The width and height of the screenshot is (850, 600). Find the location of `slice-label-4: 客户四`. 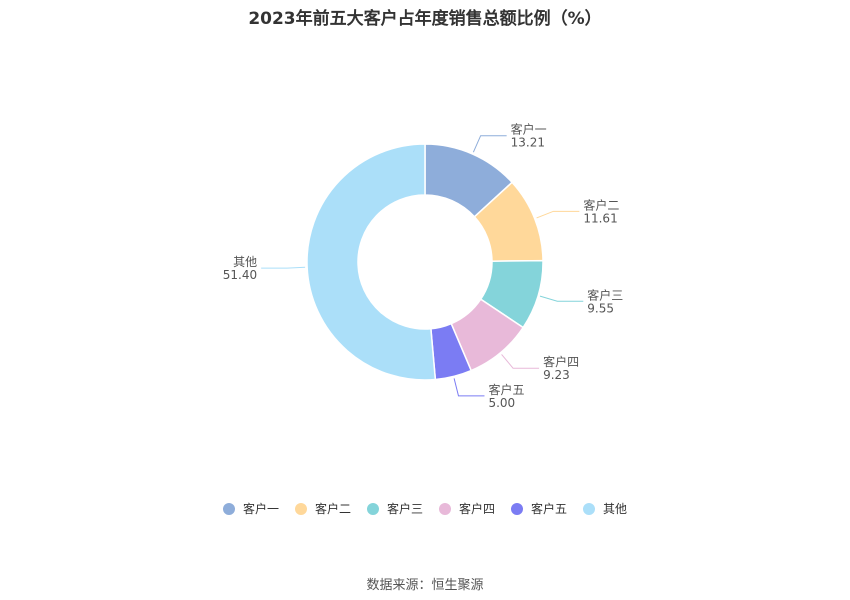

slice-label-4: 客户四 is located at coordinates (561, 361).